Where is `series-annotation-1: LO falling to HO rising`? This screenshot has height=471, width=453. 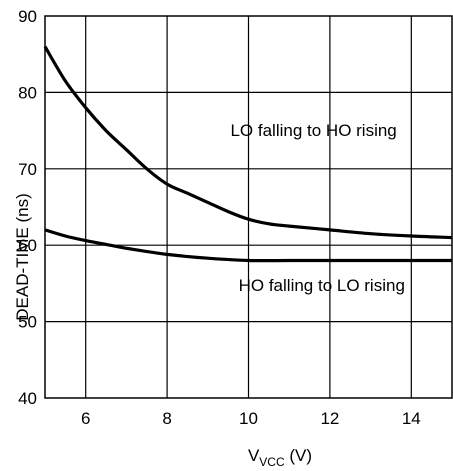
series-annotation-1: LO falling to HO rising is located at coordinates (313, 130).